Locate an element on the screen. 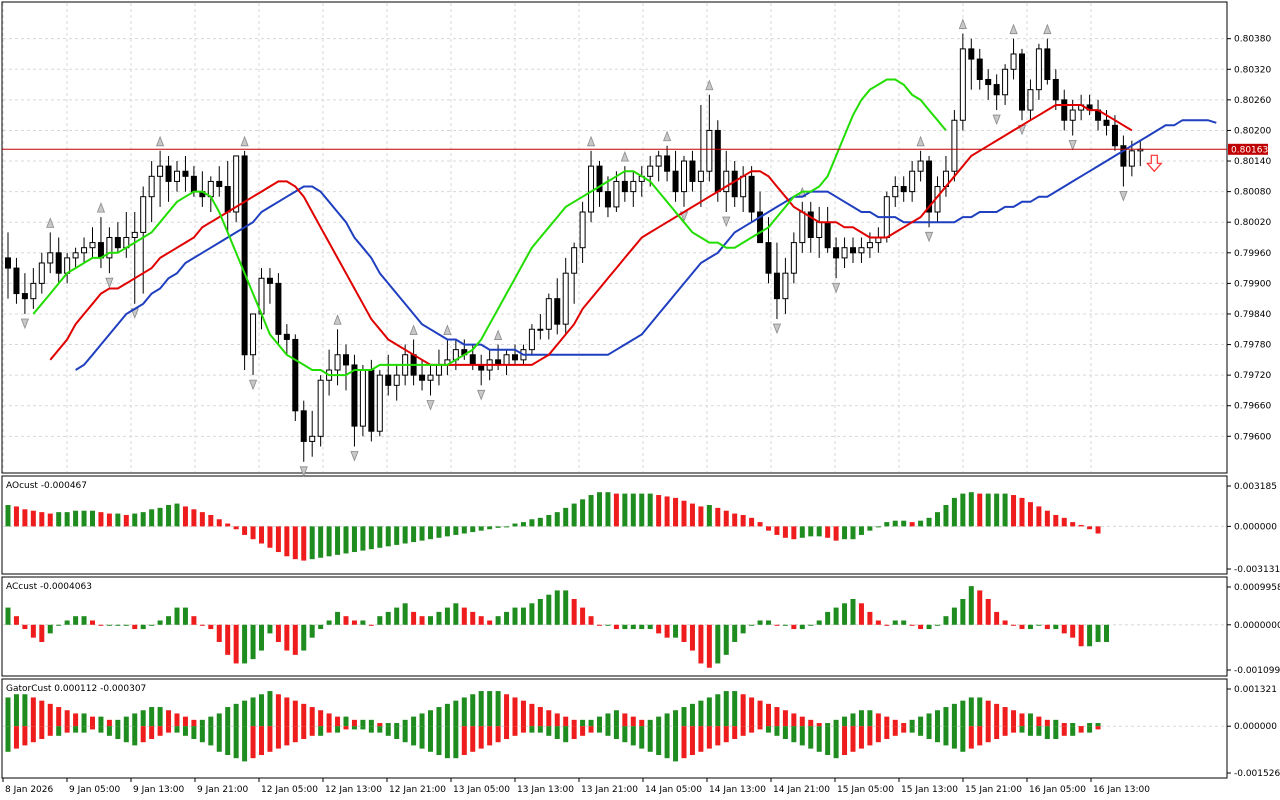 This screenshot has width=1280, height=800. time-tick-label: 13 Jan 21:00 is located at coordinates (609, 790).